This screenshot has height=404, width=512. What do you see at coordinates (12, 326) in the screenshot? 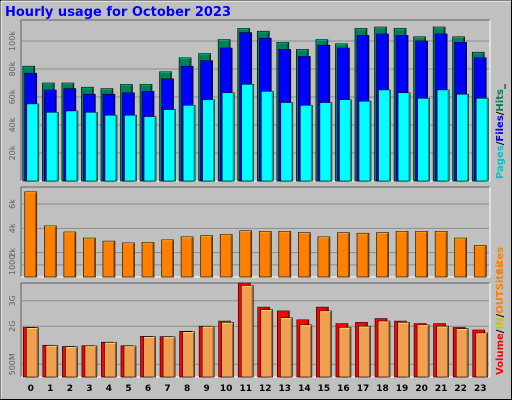
I see `y-tick-label: 2G` at bounding box center [12, 326].